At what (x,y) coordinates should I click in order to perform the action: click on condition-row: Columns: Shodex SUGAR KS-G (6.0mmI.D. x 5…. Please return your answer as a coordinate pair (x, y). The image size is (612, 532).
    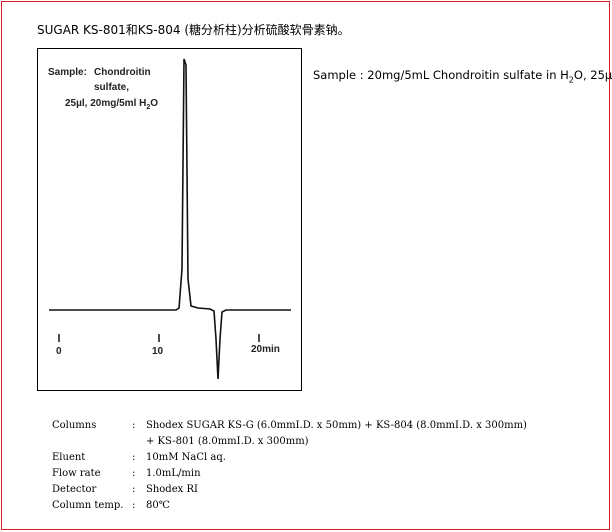
    Looking at the image, I should click on (289, 425).